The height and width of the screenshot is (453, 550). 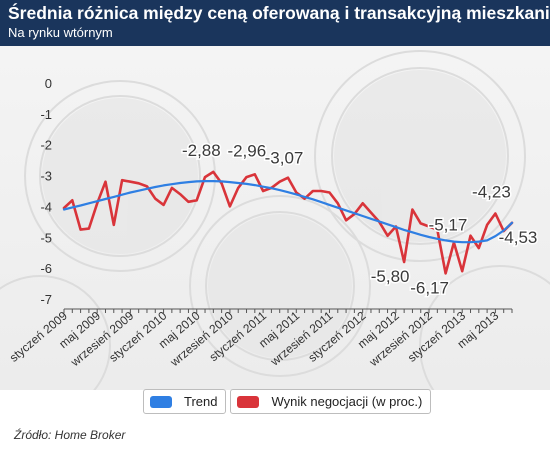 What do you see at coordinates (491, 192) in the screenshot?
I see `data-label: -4,23` at bounding box center [491, 192].